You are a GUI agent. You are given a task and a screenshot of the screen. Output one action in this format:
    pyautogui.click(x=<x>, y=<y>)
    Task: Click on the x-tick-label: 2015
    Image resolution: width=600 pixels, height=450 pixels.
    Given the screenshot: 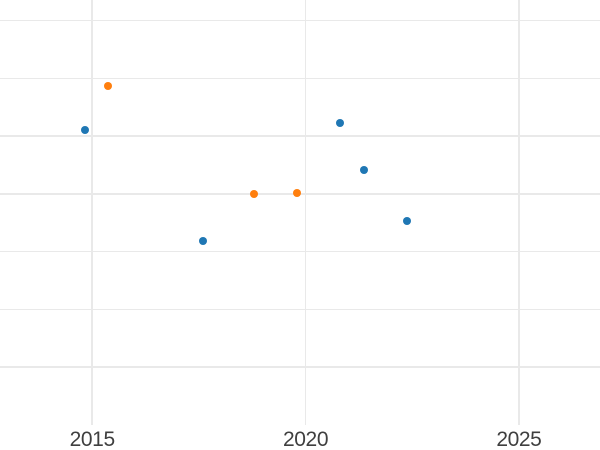 What is the action you would take?
    pyautogui.click(x=92, y=439)
    